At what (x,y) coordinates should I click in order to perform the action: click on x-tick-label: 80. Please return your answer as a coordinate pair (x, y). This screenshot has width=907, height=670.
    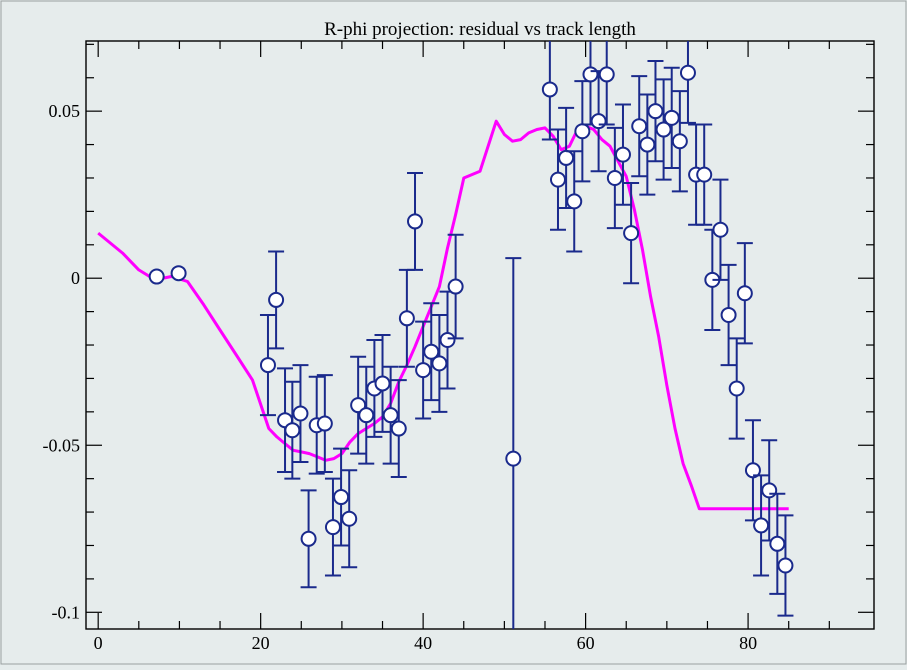
    Looking at the image, I should click on (748, 643).